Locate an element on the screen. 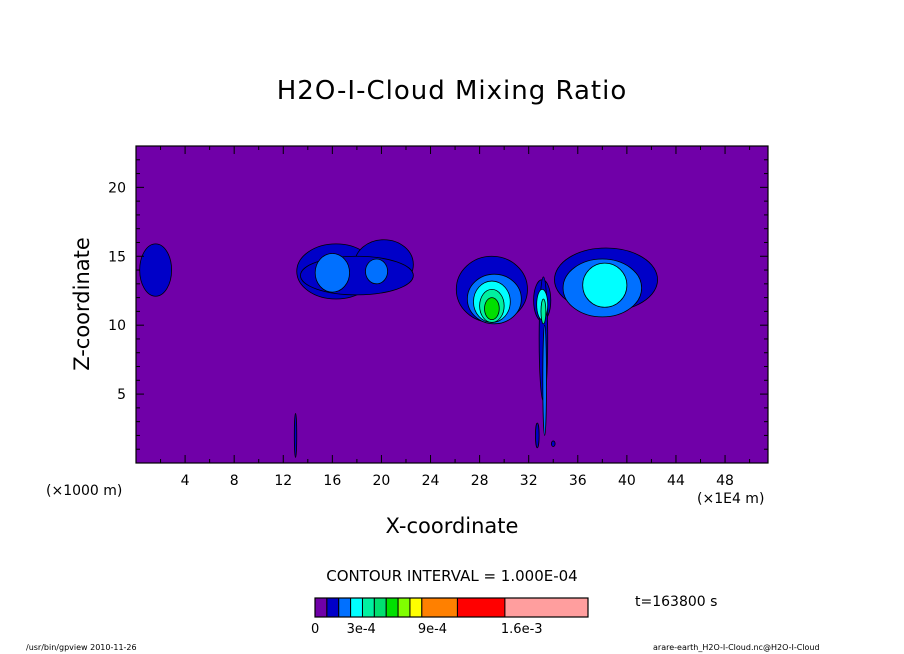 This screenshot has width=904, height=654. y-tick-label: 20 is located at coordinates (117, 188).